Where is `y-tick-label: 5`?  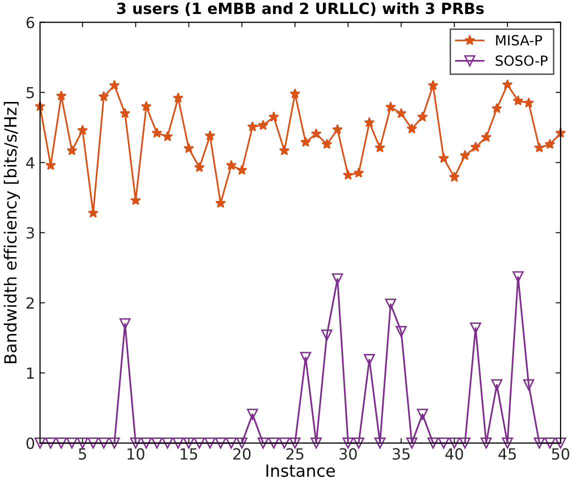 y-tick-label: 5 is located at coordinates (30, 92).